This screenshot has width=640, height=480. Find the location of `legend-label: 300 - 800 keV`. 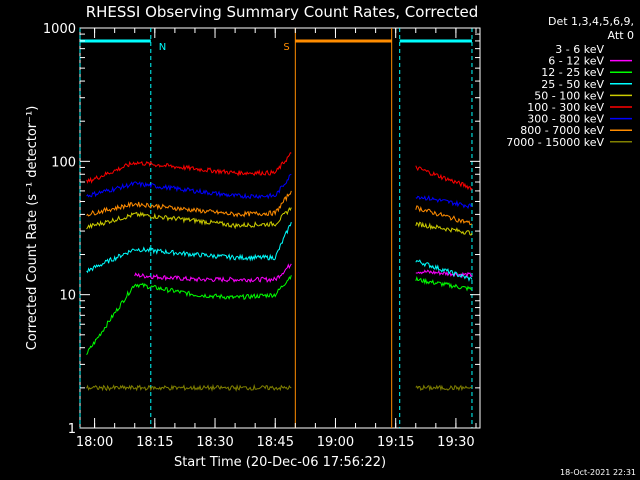

legend-label: 300 - 800 keV is located at coordinates (565, 119).